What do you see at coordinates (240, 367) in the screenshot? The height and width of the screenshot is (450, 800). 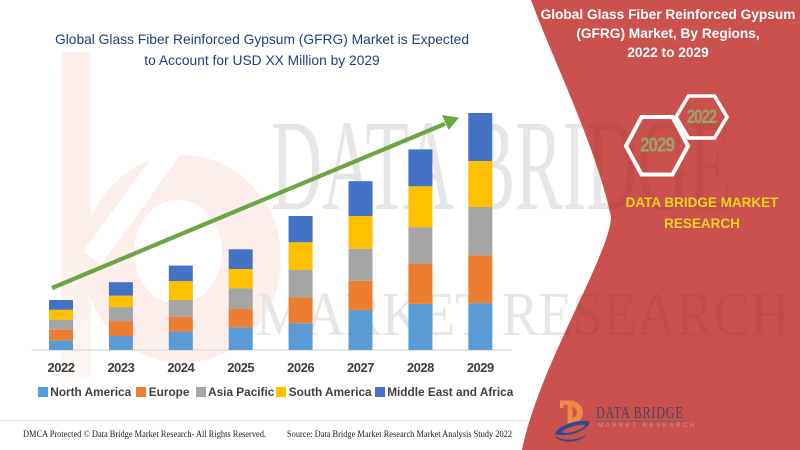 I see `svg-text: 2025` at bounding box center [240, 367].